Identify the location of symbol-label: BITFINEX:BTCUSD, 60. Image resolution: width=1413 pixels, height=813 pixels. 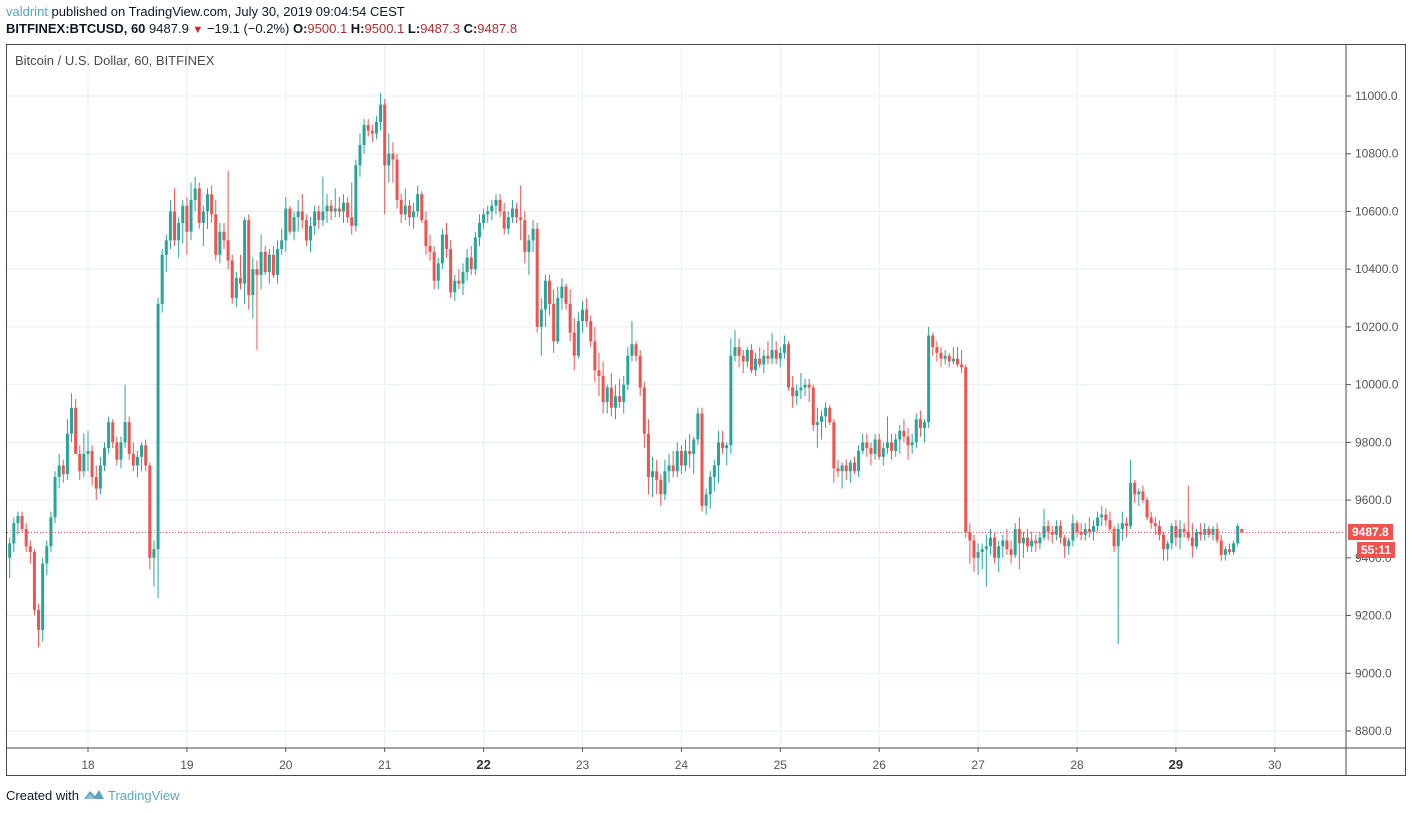
(76, 28).